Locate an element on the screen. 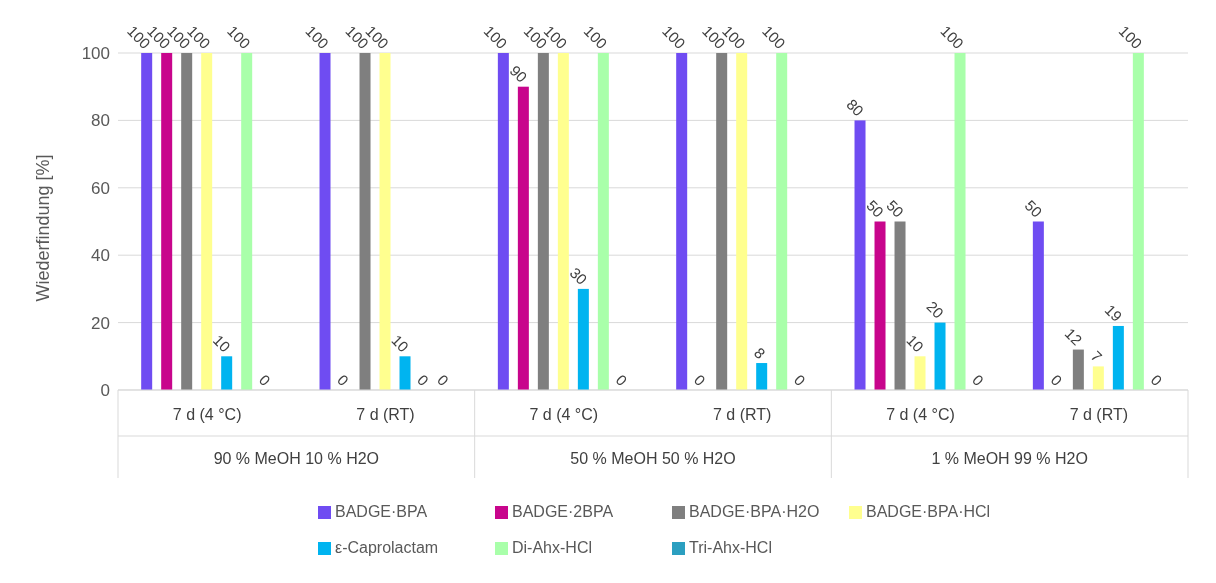 The width and height of the screenshot is (1216, 583). data-label: 8 is located at coordinates (759, 353).